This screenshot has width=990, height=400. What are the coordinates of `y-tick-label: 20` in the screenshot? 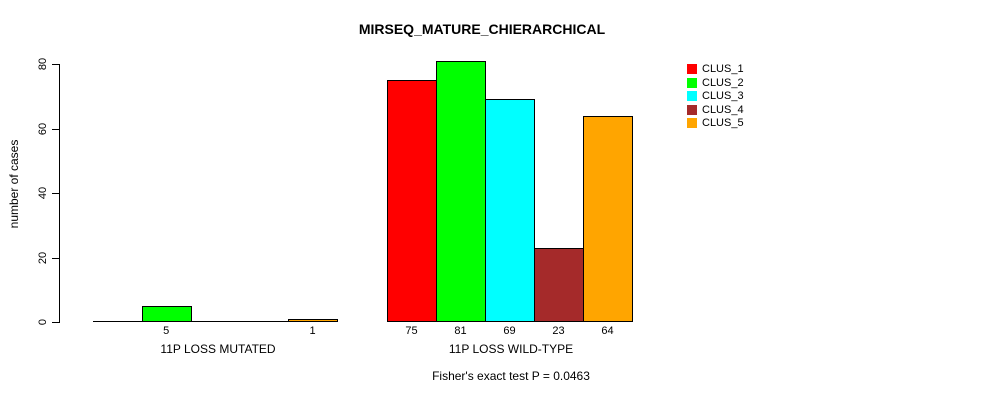 It's located at (43, 257).